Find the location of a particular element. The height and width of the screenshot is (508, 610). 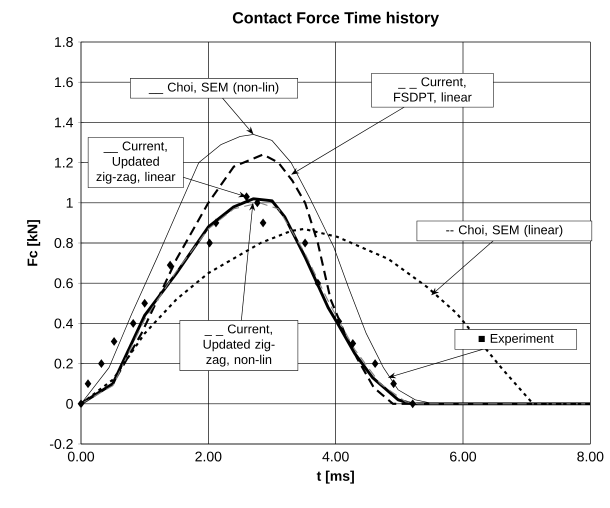

x-tick-label: 2.00 is located at coordinates (208, 457).